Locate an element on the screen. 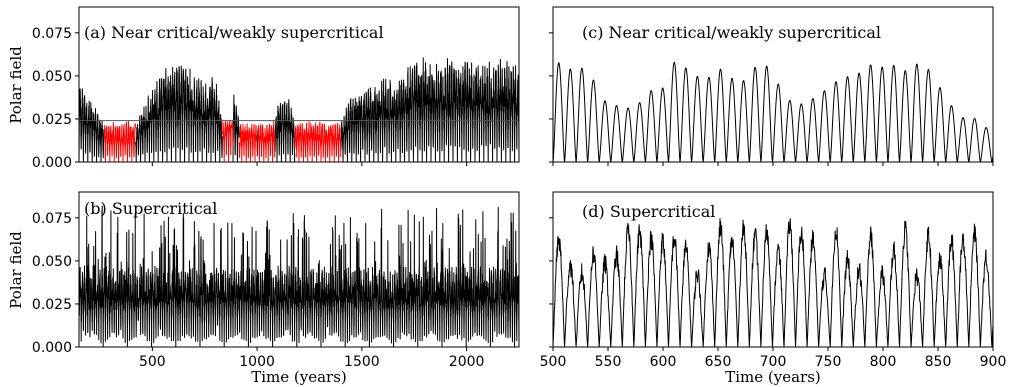 The width and height of the screenshot is (1016, 387). panel-a-ytick-label: 0.075 is located at coordinates (52, 34).